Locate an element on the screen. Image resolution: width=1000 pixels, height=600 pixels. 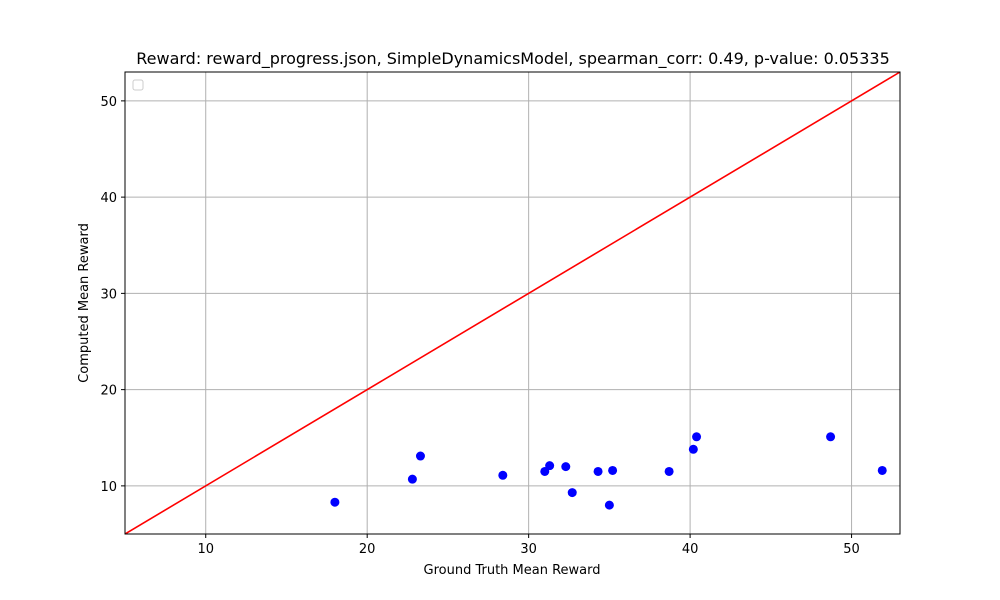
legend-box is located at coordinates (138, 85).